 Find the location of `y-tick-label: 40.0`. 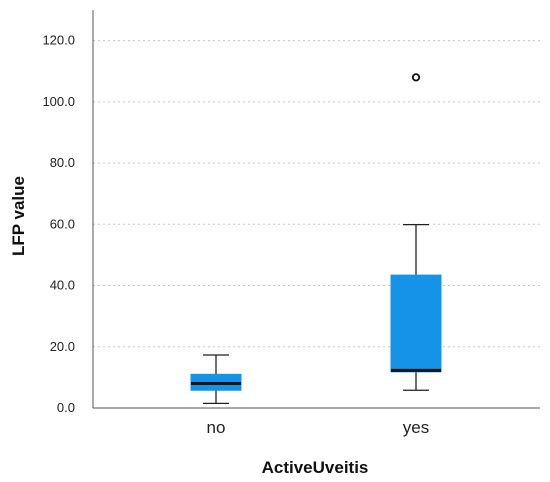

y-tick-label: 40.0 is located at coordinates (62, 285).